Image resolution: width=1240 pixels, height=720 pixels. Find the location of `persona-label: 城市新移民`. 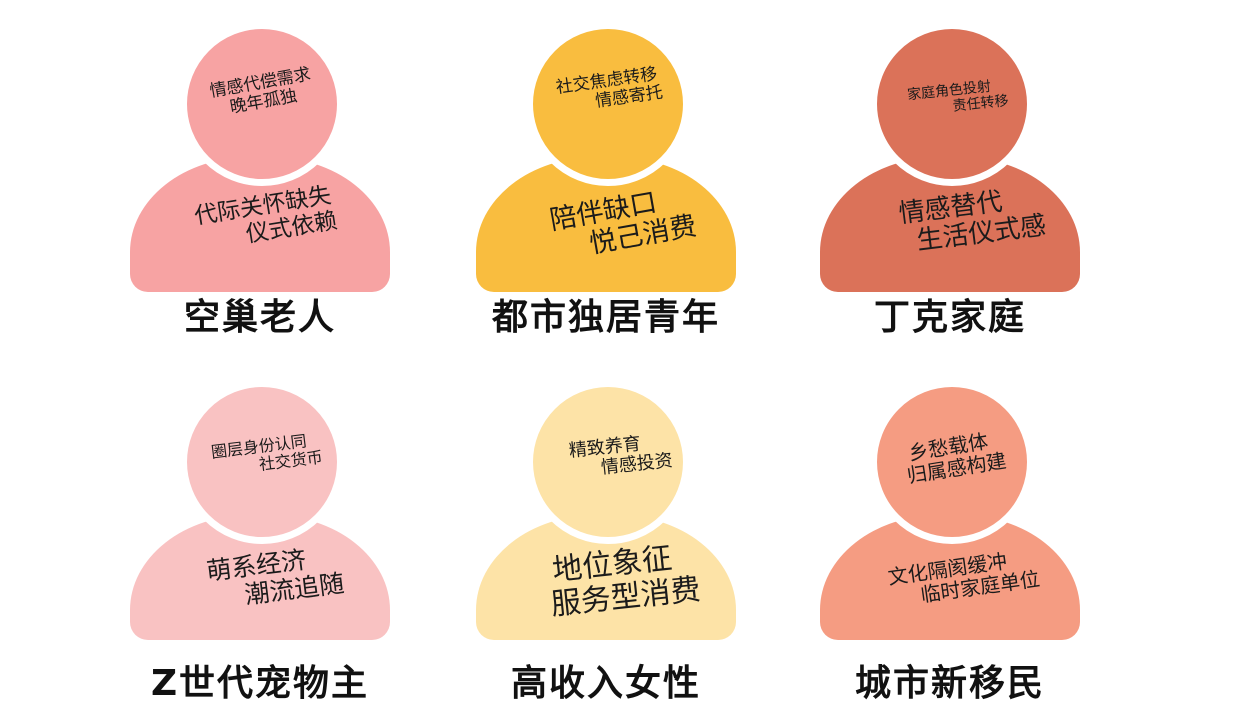

persona-label: 城市新移民 is located at coordinates (949, 683).